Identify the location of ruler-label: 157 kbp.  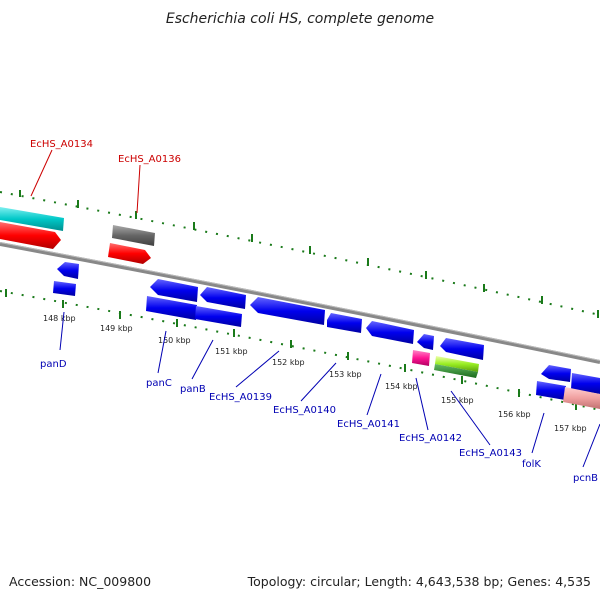
(570, 428).